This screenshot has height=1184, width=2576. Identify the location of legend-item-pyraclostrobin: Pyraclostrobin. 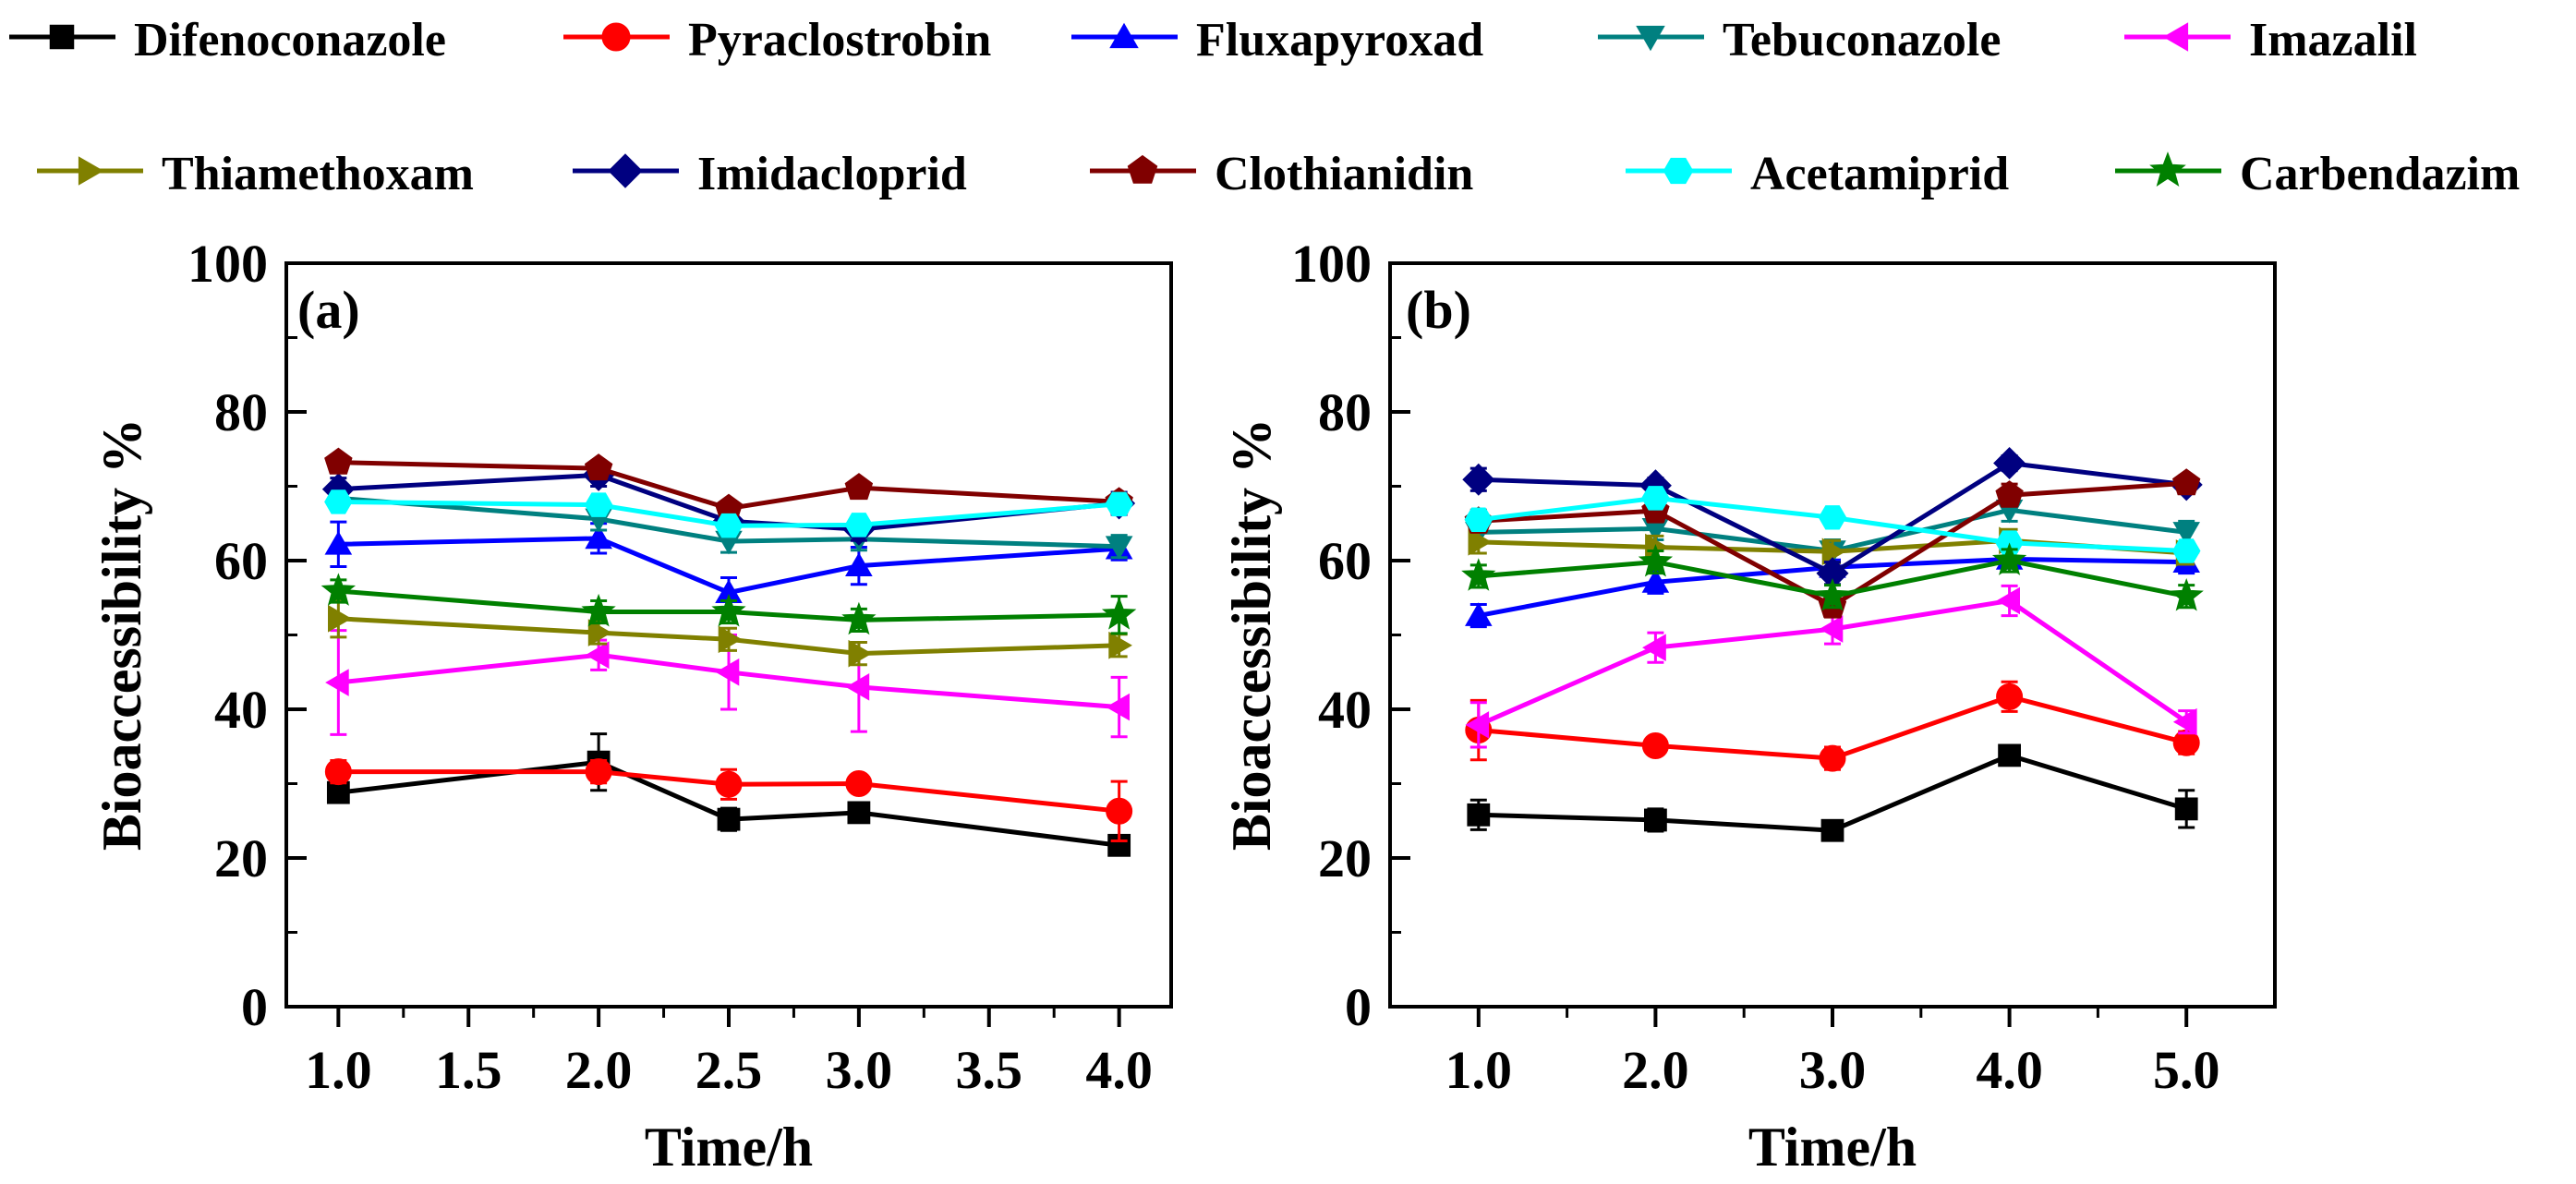
(777, 40).